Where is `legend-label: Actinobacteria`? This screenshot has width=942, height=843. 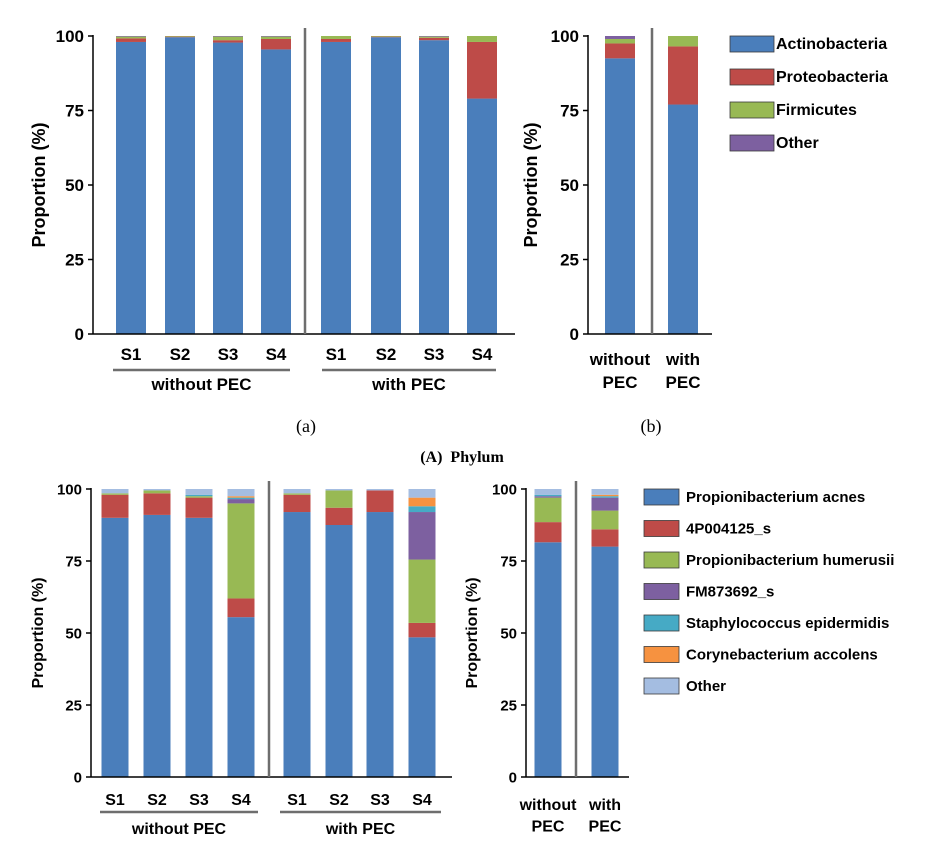 legend-label: Actinobacteria is located at coordinates (831, 44).